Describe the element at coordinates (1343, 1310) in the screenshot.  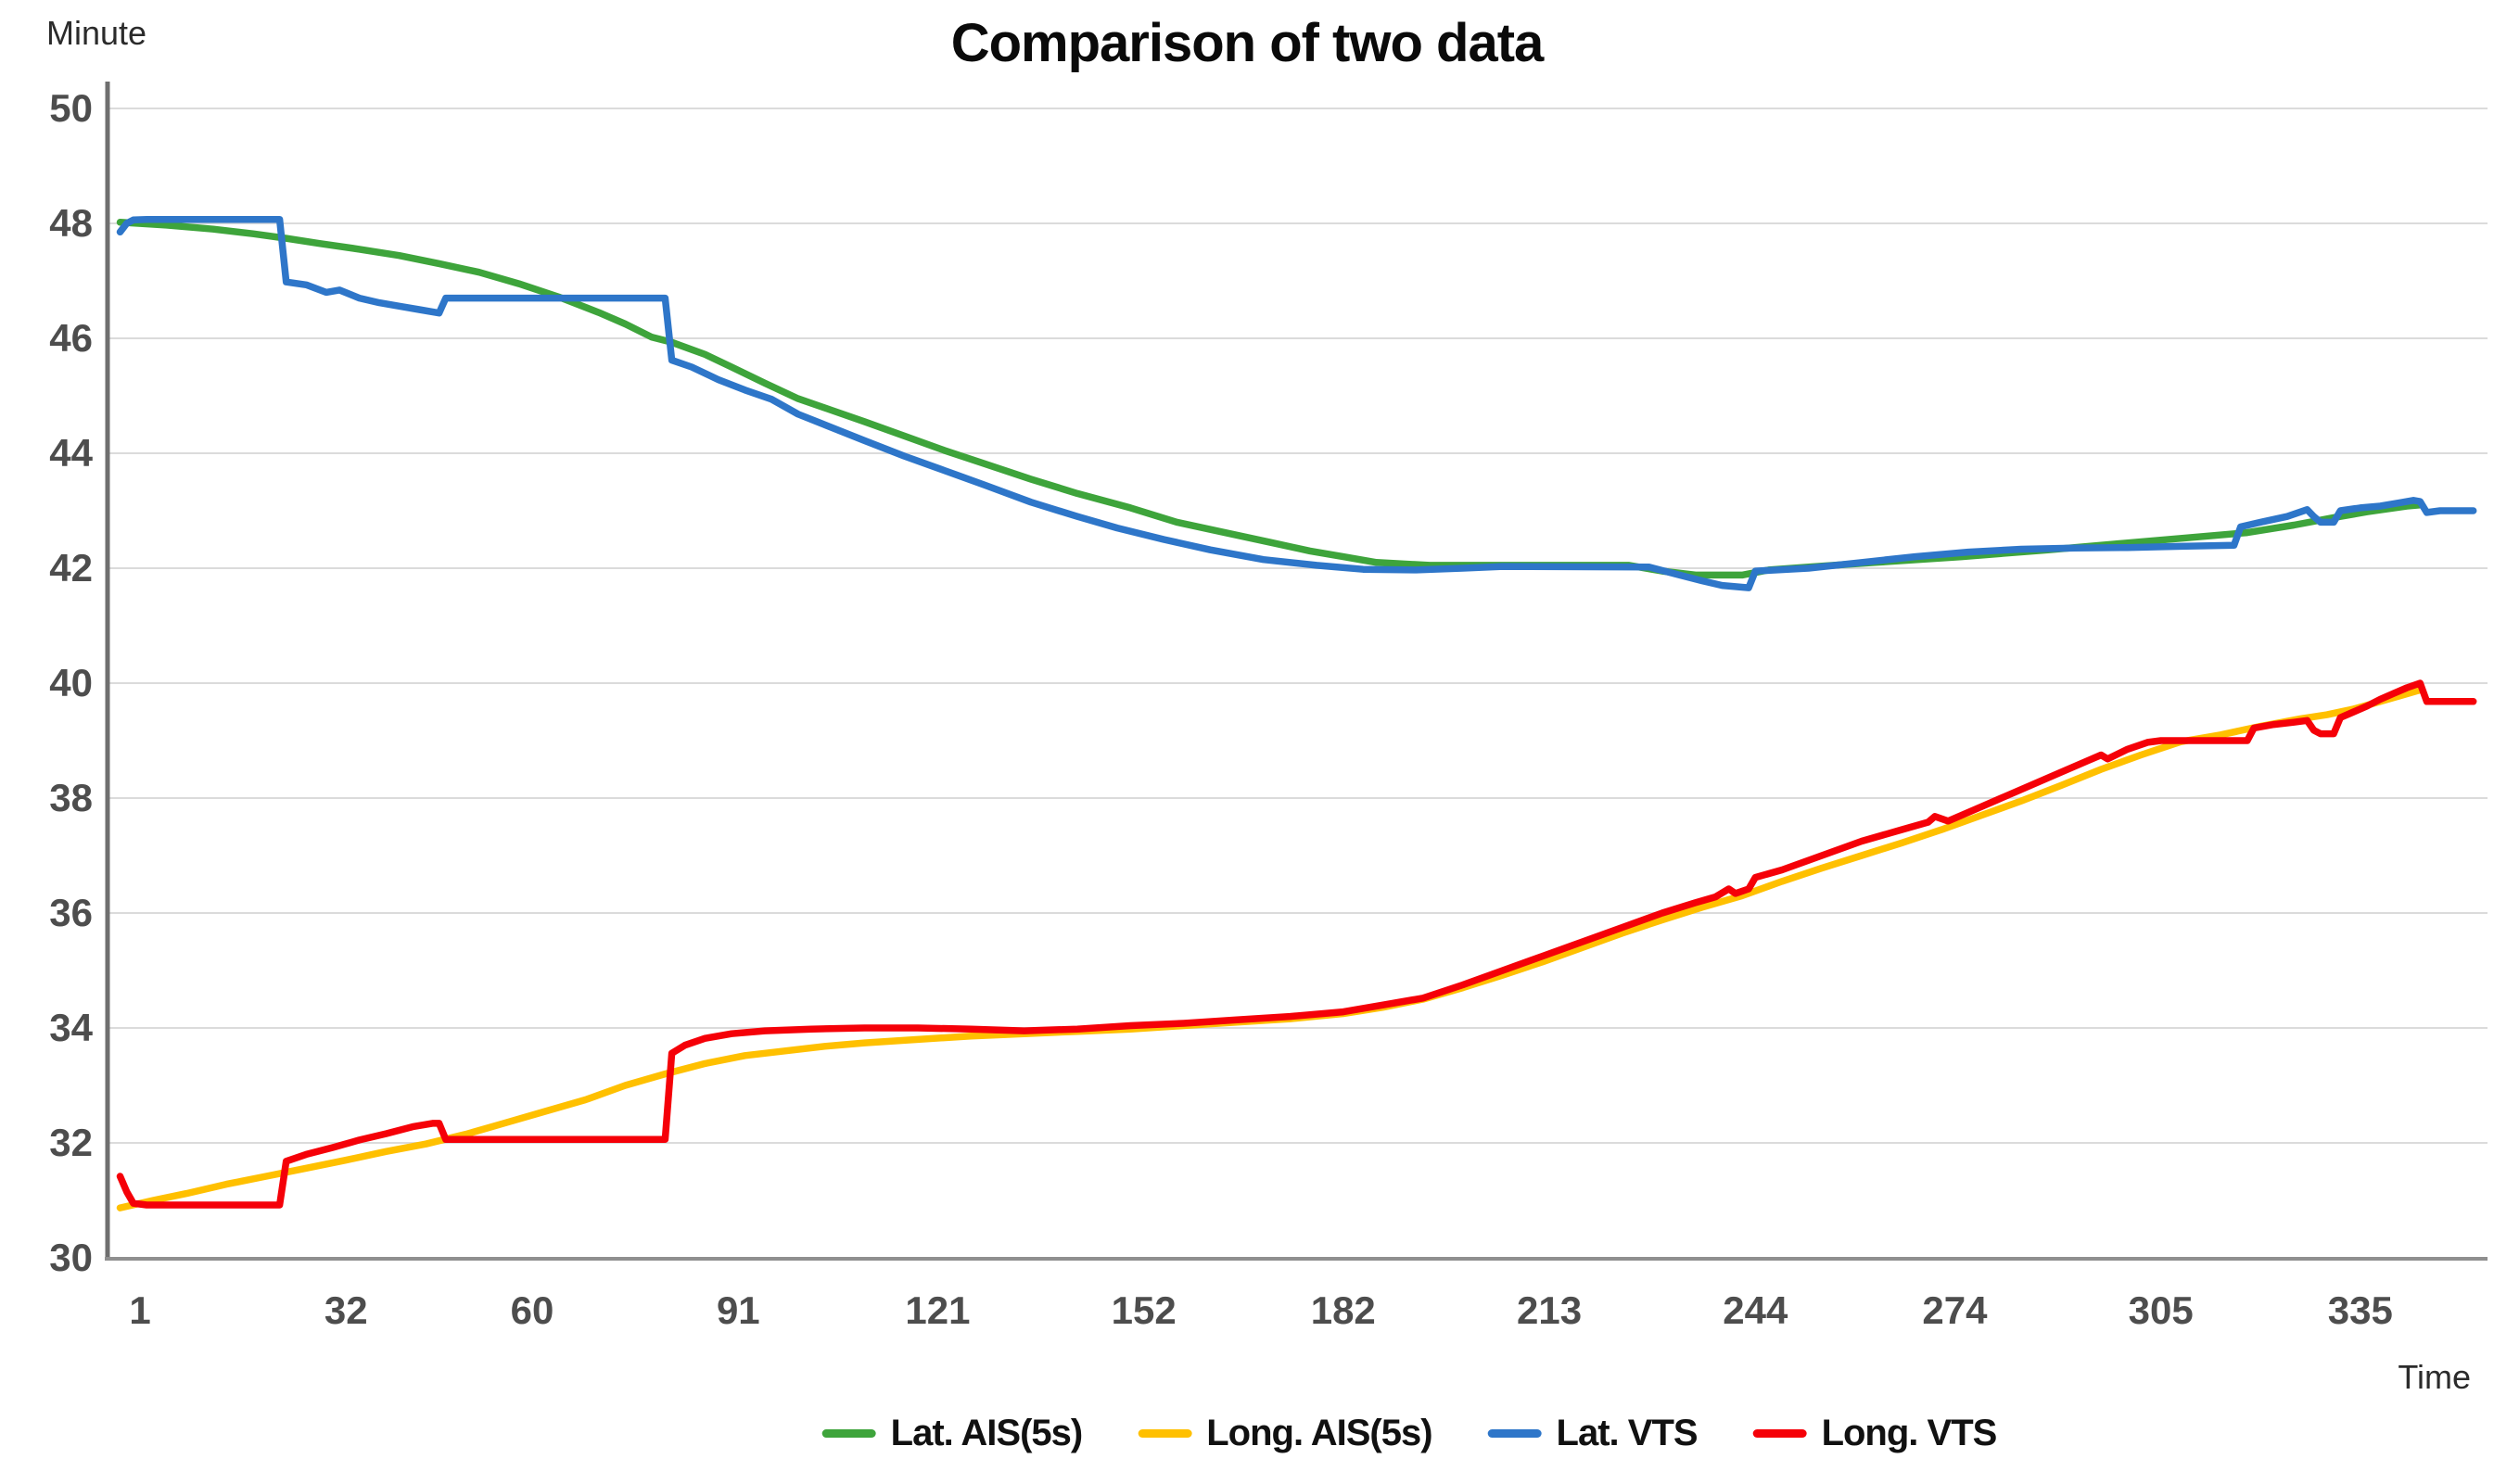
I see `x-tick-label: 182` at that location.